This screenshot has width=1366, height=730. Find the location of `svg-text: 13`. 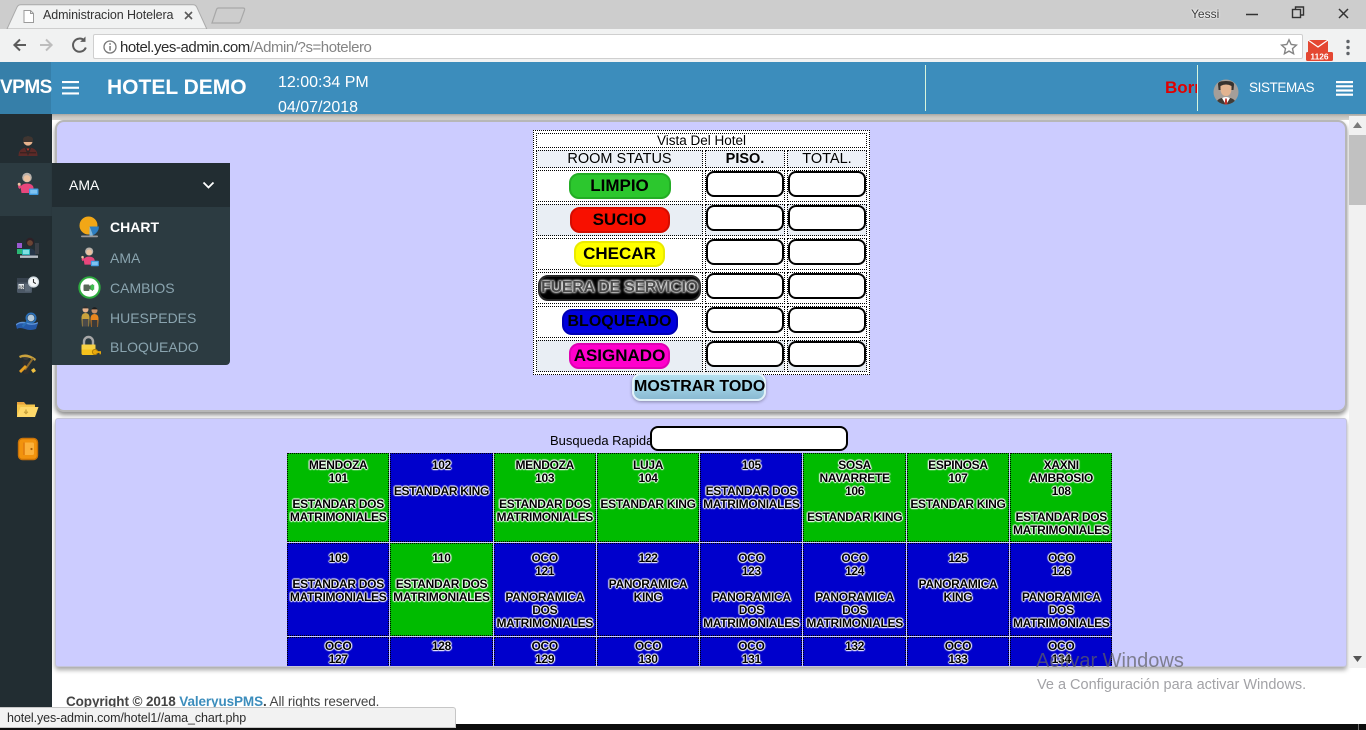

svg-text: 13 is located at coordinates (22, 286).